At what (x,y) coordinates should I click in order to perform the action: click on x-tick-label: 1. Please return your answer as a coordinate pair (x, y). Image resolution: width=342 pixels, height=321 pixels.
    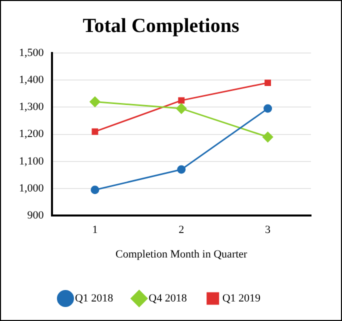
    Looking at the image, I should click on (95, 230).